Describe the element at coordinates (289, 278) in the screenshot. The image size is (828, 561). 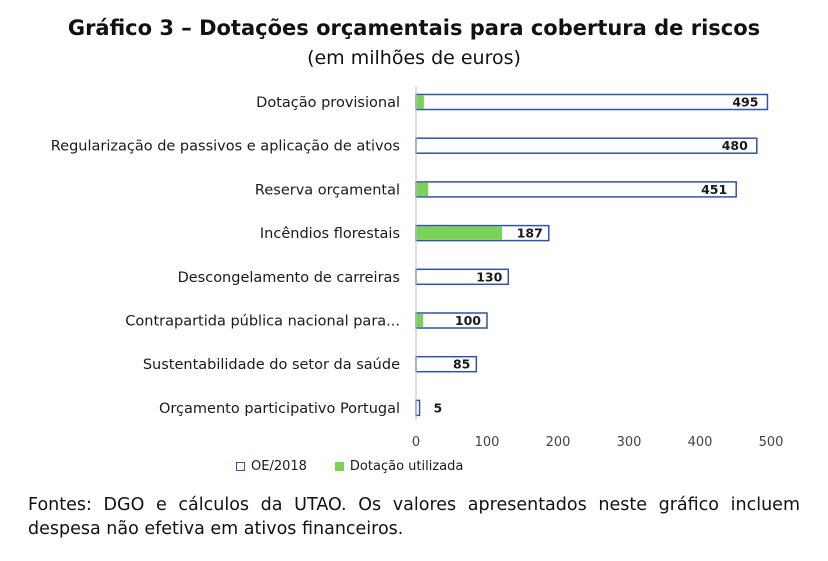
I see `category-label-descongelamento-de-carreiras: Descongelamento de carreiras` at that location.